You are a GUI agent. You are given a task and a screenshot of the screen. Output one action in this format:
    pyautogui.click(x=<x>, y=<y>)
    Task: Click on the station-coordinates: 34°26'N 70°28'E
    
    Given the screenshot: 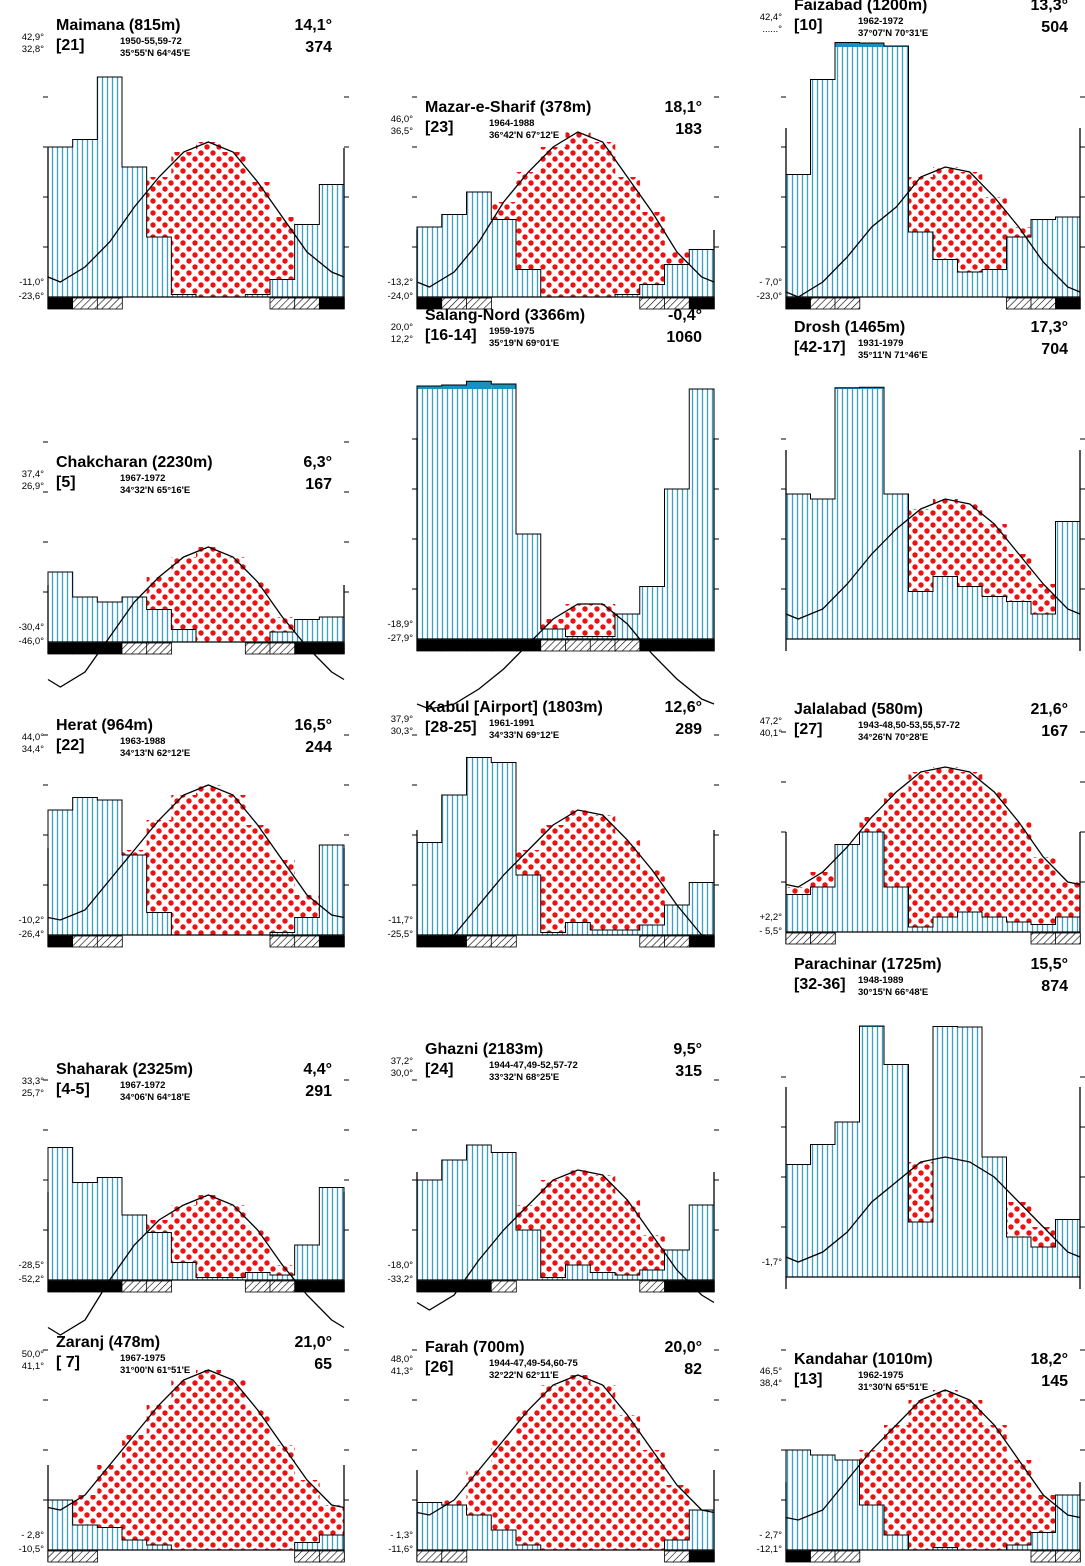 What is the action you would take?
    pyautogui.click(x=893, y=737)
    